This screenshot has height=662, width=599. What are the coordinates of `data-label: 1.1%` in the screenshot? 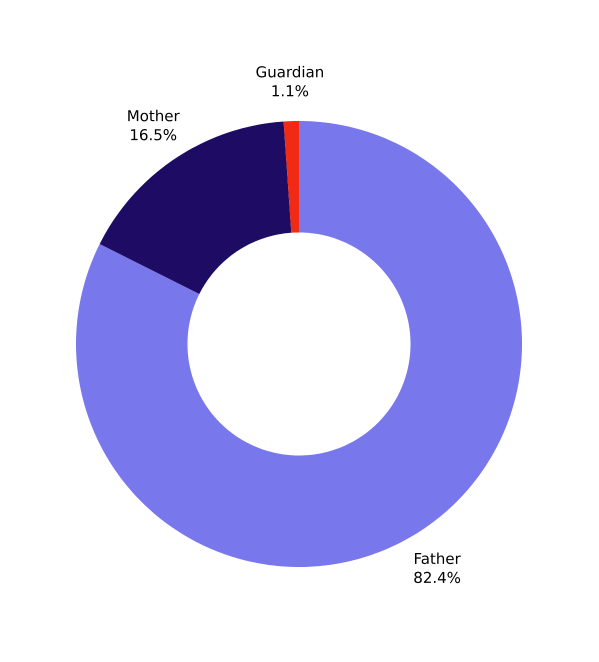 It's located at (290, 90).